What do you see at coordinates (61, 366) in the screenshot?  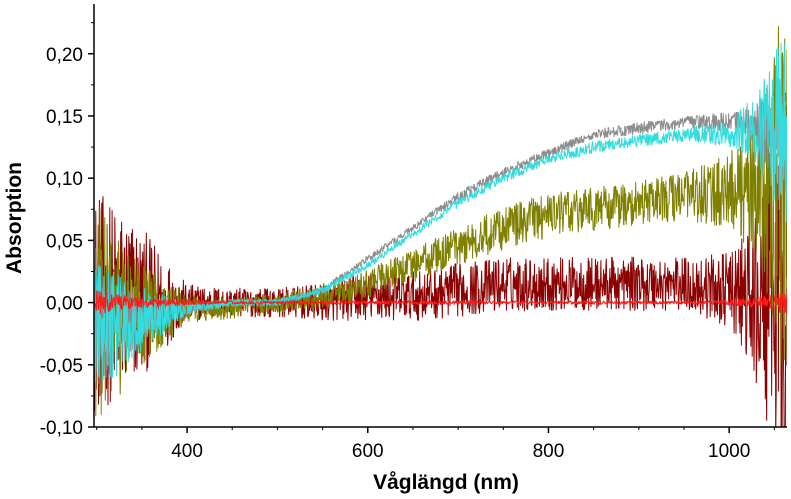 I see `y-tick-label: -0,05` at bounding box center [61, 366].